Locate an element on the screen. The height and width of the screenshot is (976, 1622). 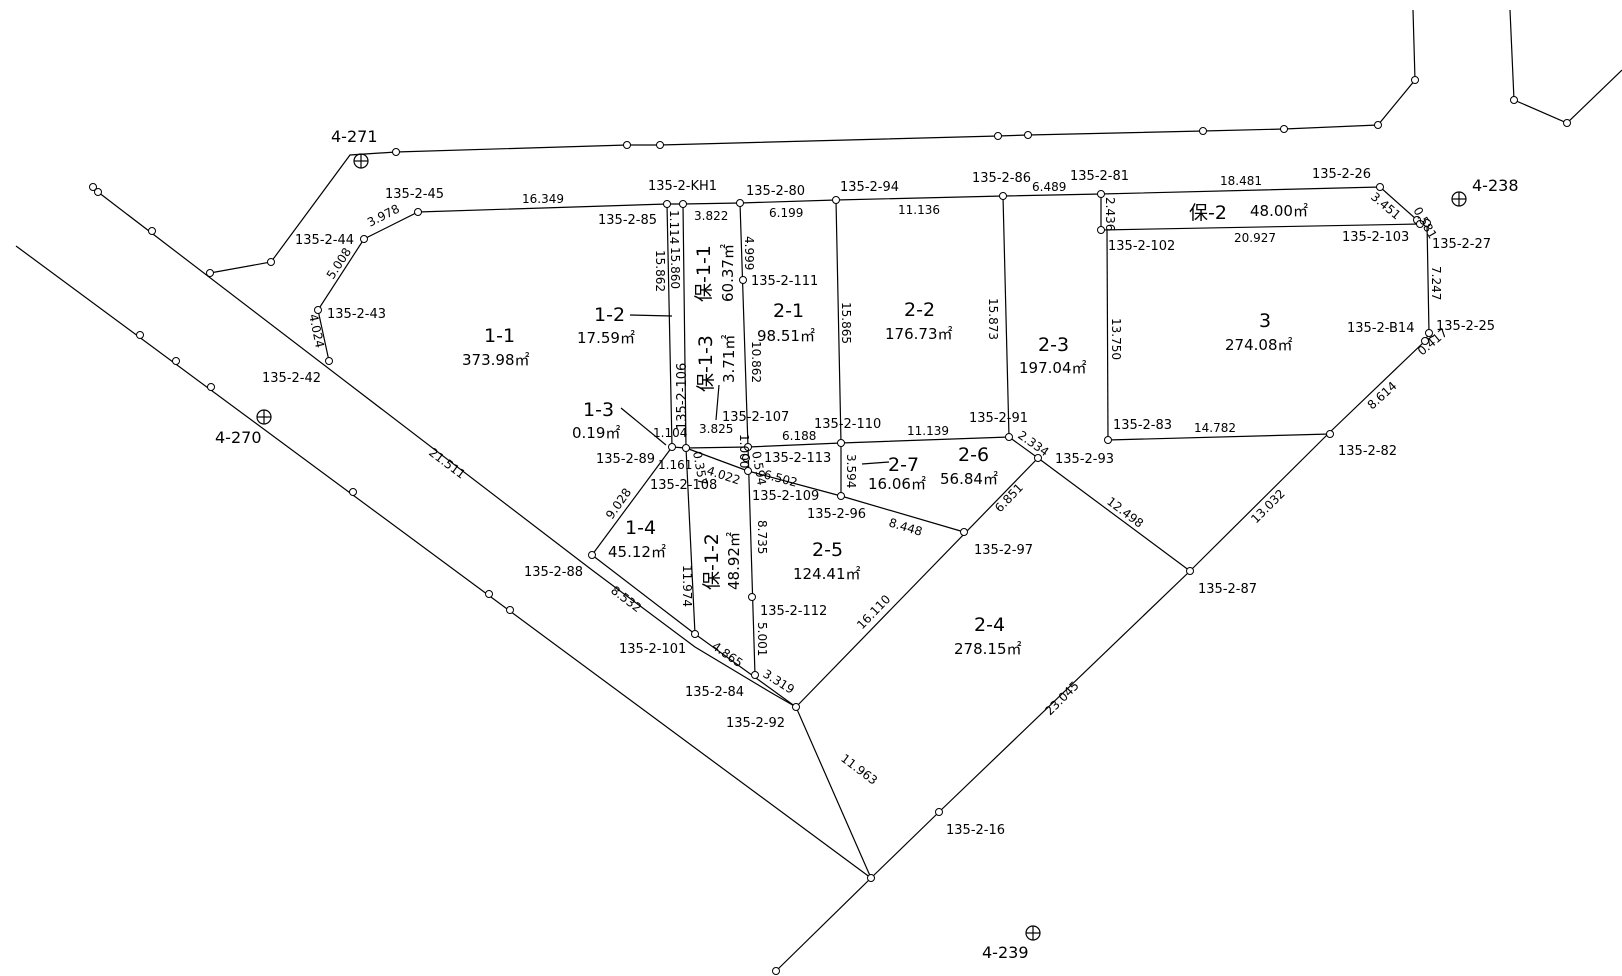
point-label: 135-2-92 is located at coordinates (755, 723).